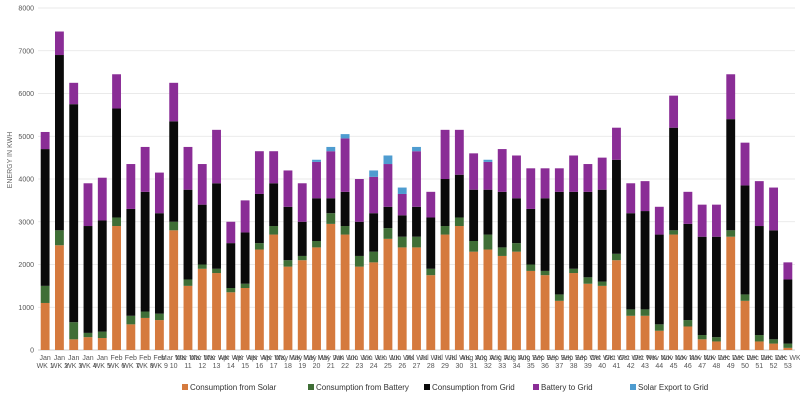  Describe the element at coordinates (159, 358) in the screenshot. I see `x-tick-line: Feb` at that location.